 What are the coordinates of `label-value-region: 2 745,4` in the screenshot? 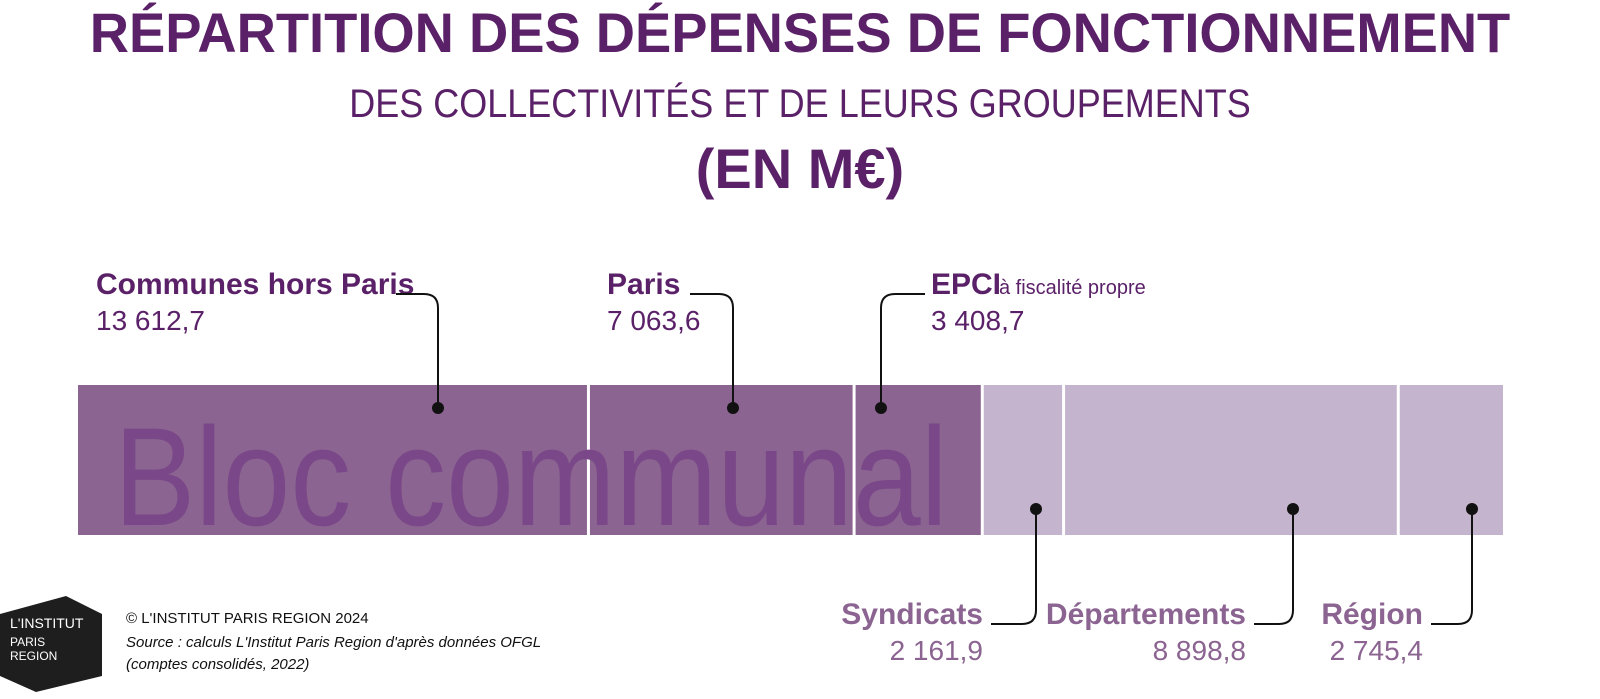 It's located at (1376, 650).